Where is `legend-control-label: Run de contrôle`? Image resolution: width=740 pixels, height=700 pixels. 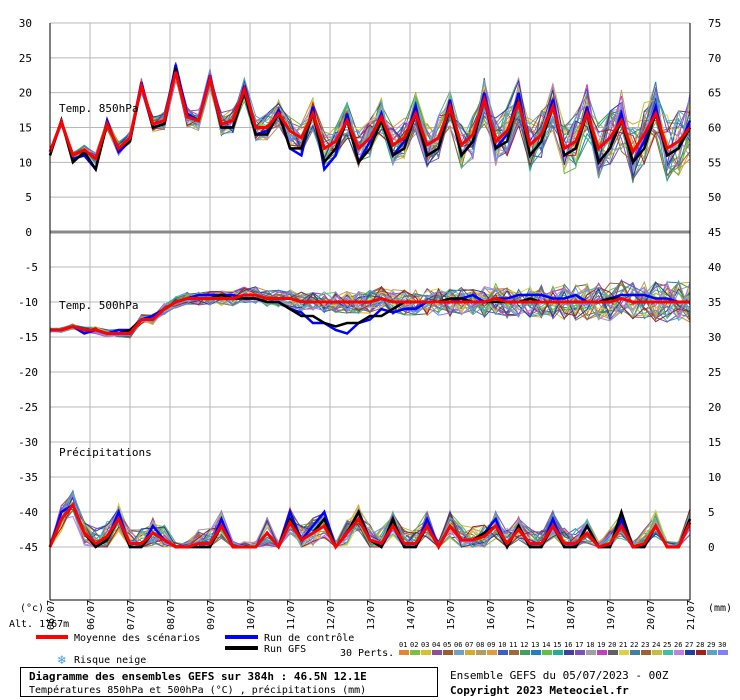 legend-control-label: Run de contrôle is located at coordinates (309, 638).